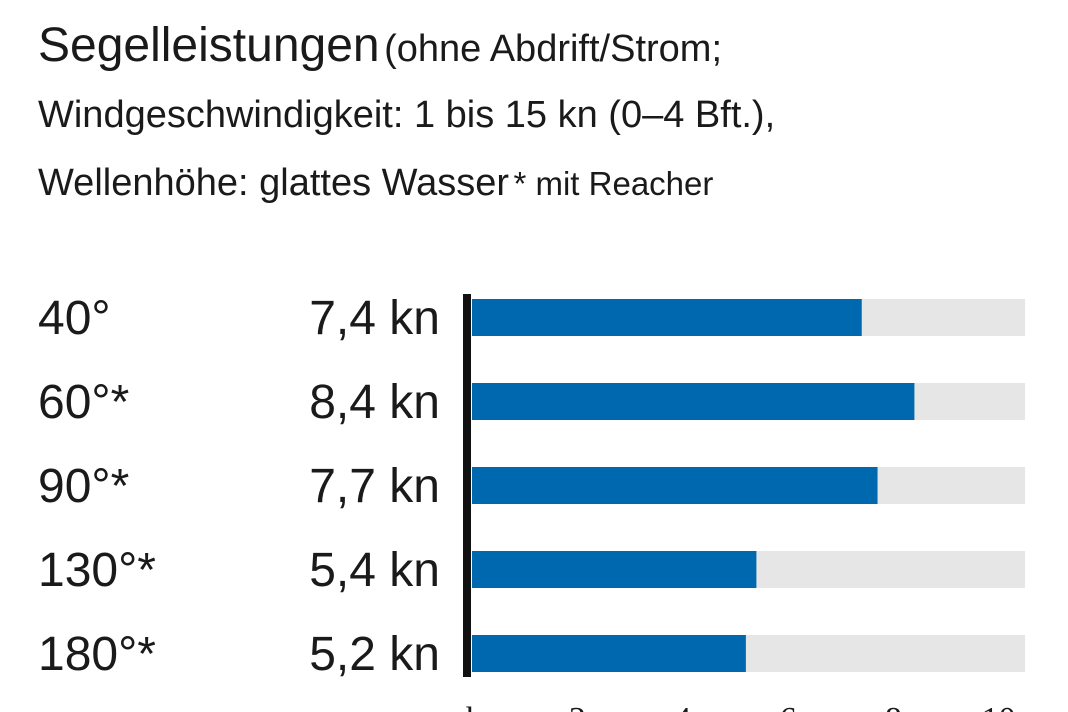 This screenshot has height=712, width=1068. What do you see at coordinates (999, 706) in the screenshot?
I see `x-tick-label: 10` at bounding box center [999, 706].